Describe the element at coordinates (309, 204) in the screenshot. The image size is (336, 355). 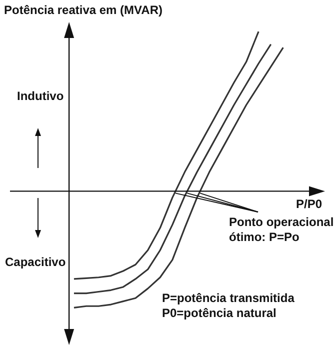
I see `x-axis-title: P/P0` at that location.